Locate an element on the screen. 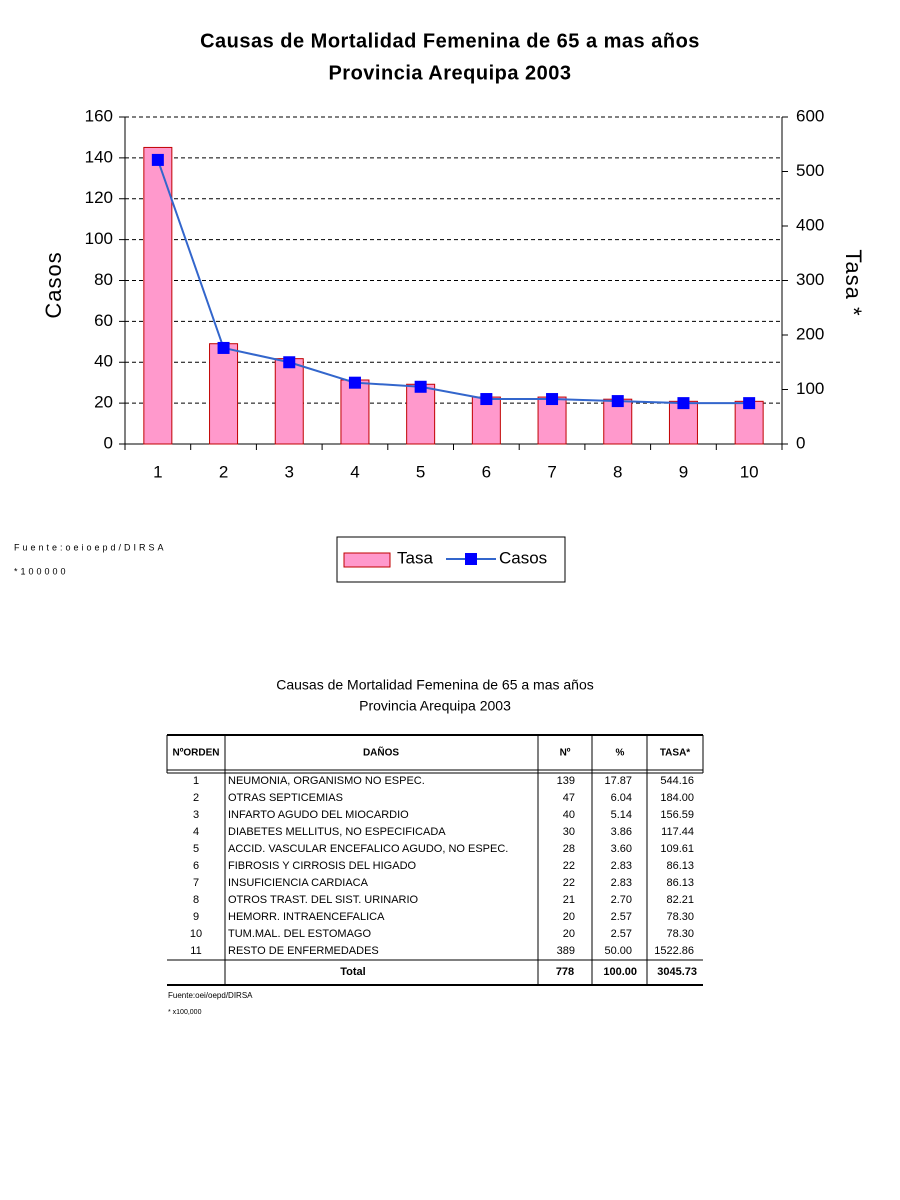 The height and width of the screenshot is (1200, 900). x-tick-label: 3 is located at coordinates (289, 471).